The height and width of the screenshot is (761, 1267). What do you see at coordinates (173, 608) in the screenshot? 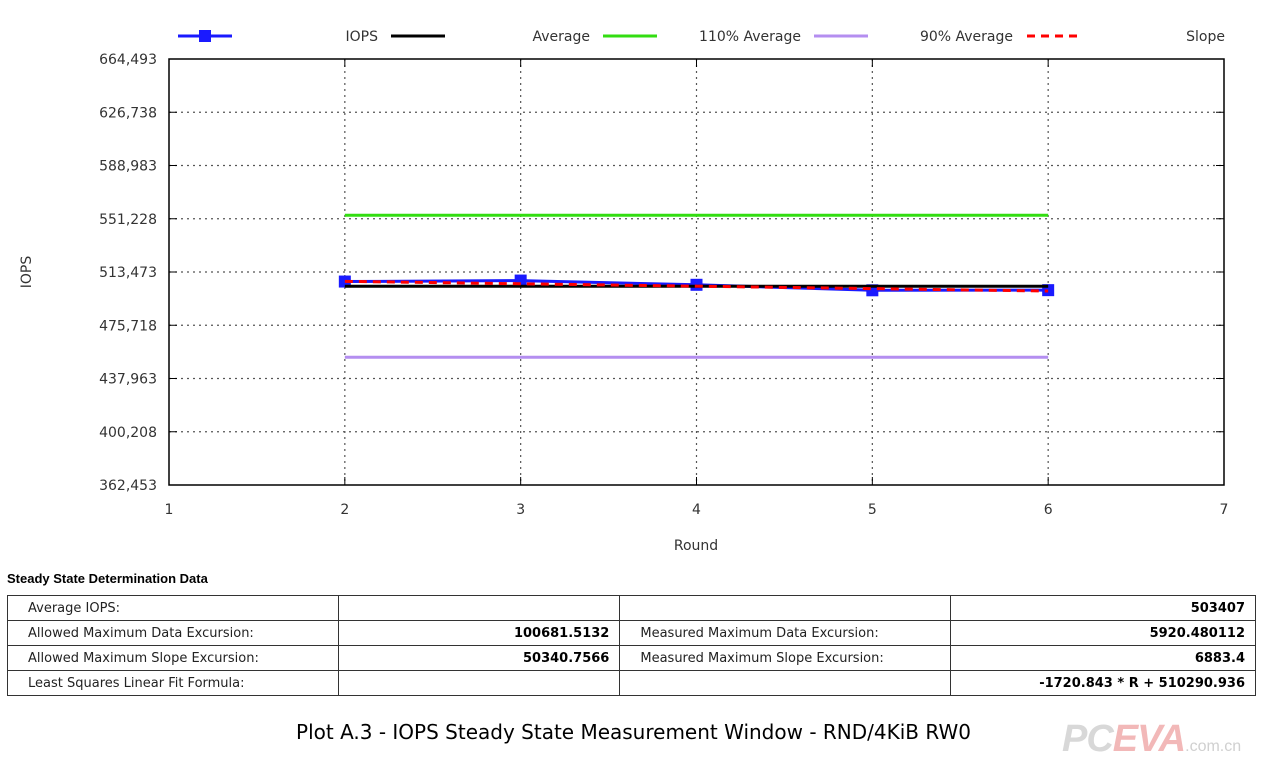
I see `row-label: Average IOPS:` at bounding box center [173, 608].